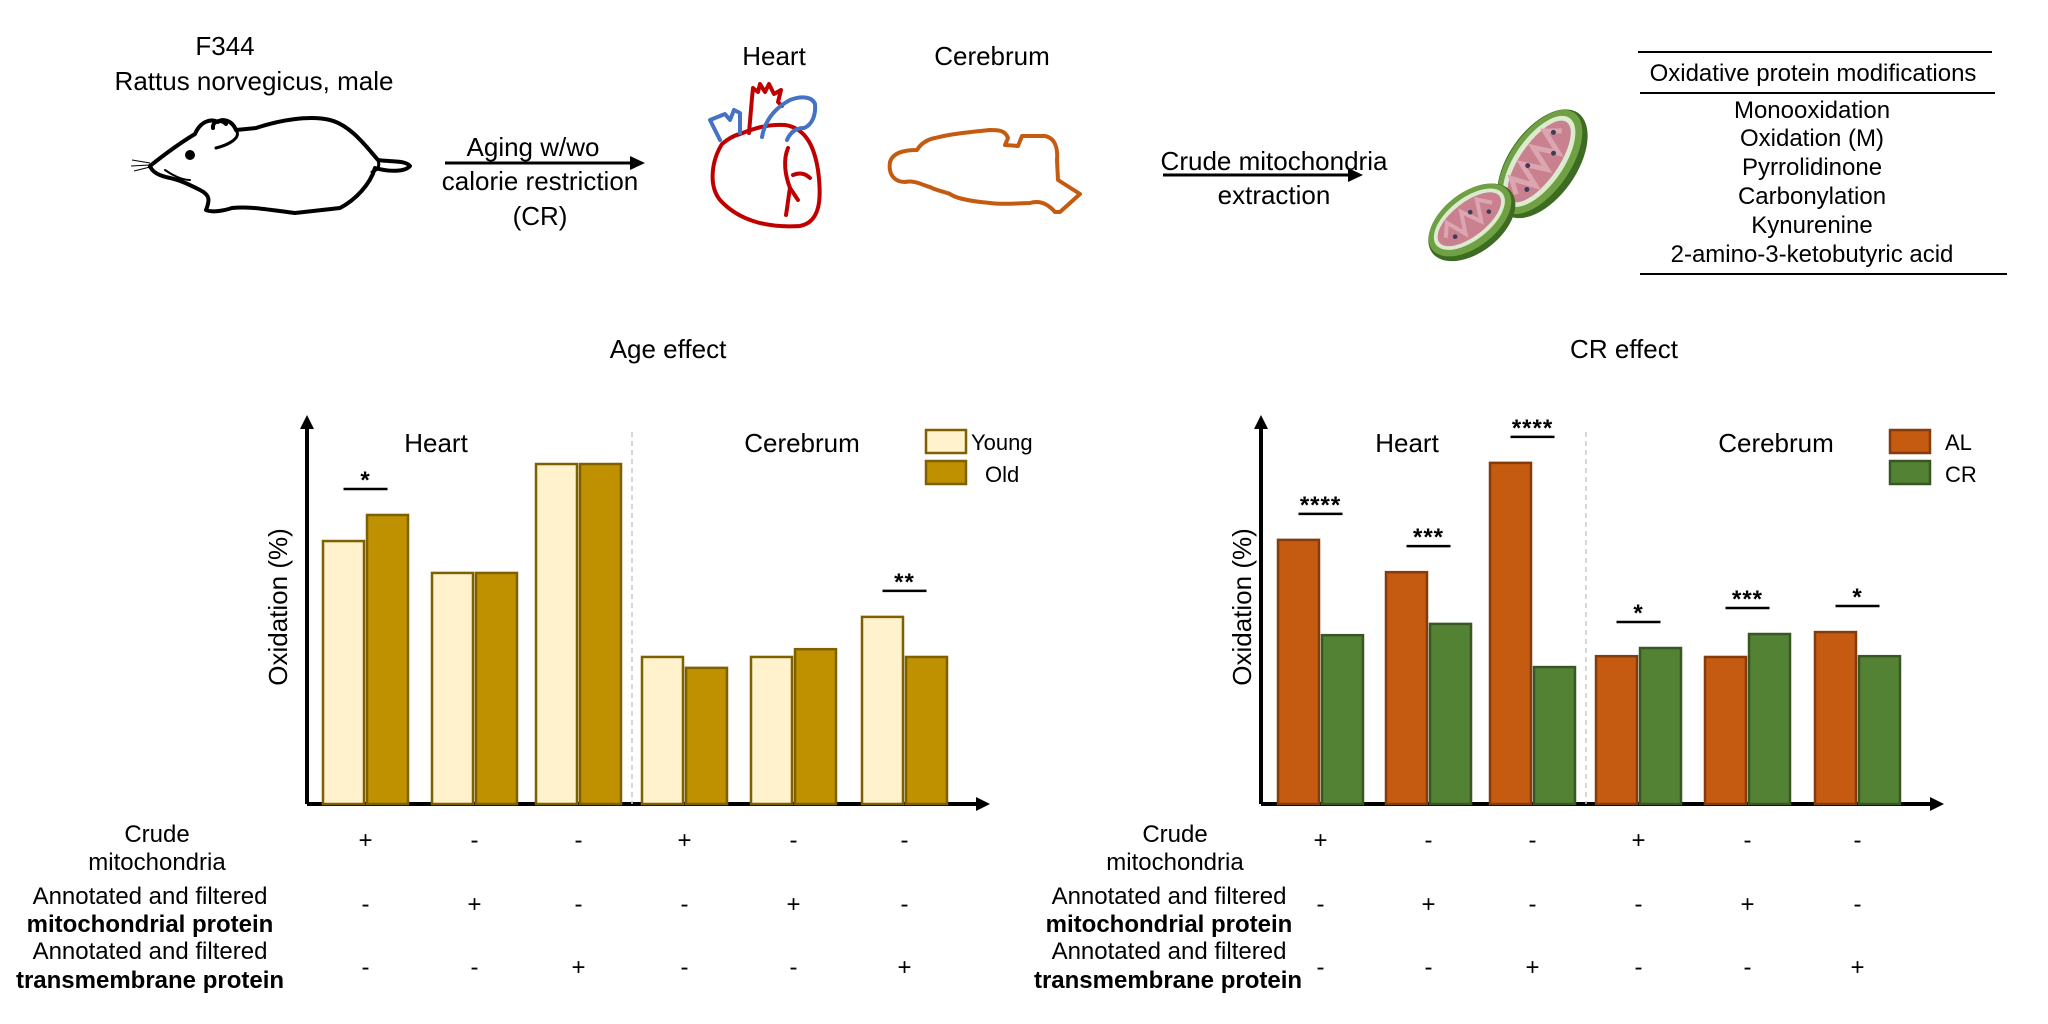  Describe the element at coordinates (1812, 110) in the screenshot. I see `table-row: Monooxidation` at that location.